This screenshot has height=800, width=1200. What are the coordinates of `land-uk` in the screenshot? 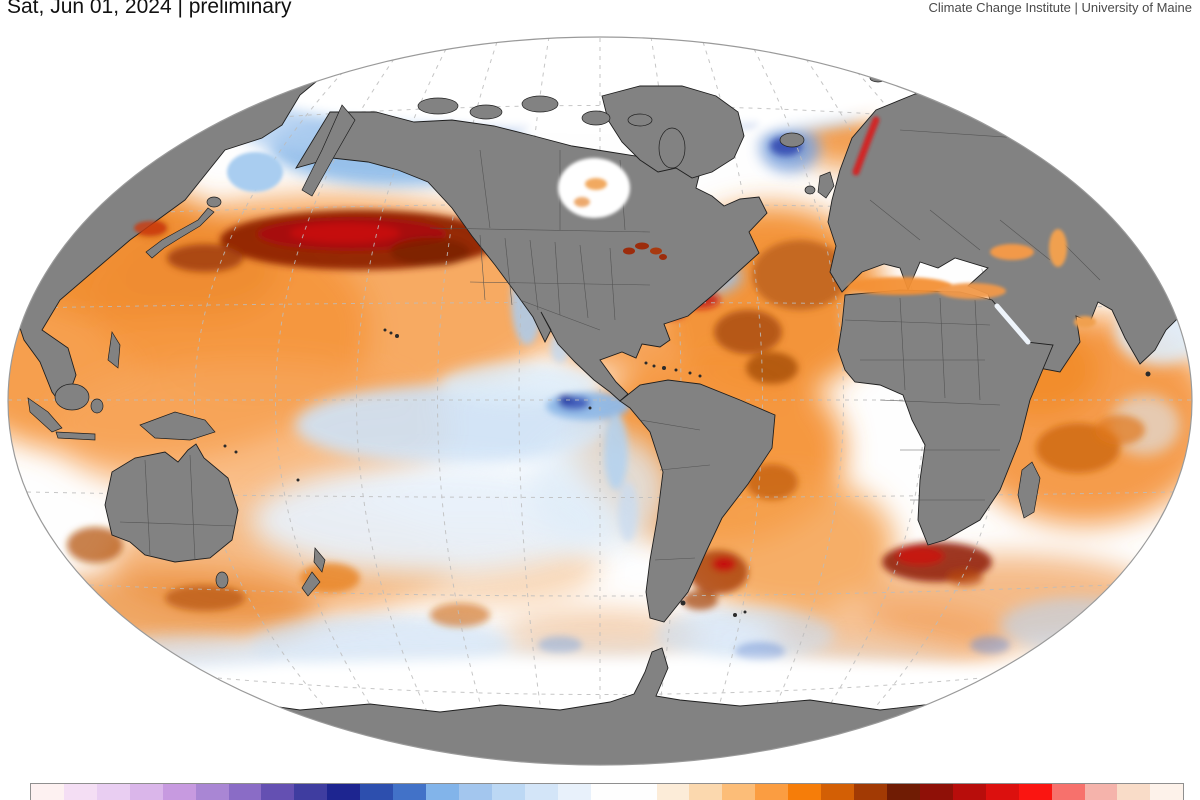 It's located at (826, 185).